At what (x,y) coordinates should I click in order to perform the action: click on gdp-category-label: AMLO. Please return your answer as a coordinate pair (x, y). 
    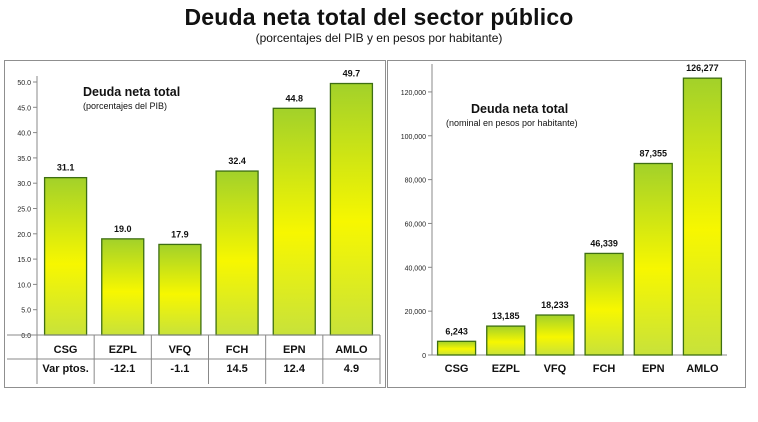
    Looking at the image, I should click on (351, 350).